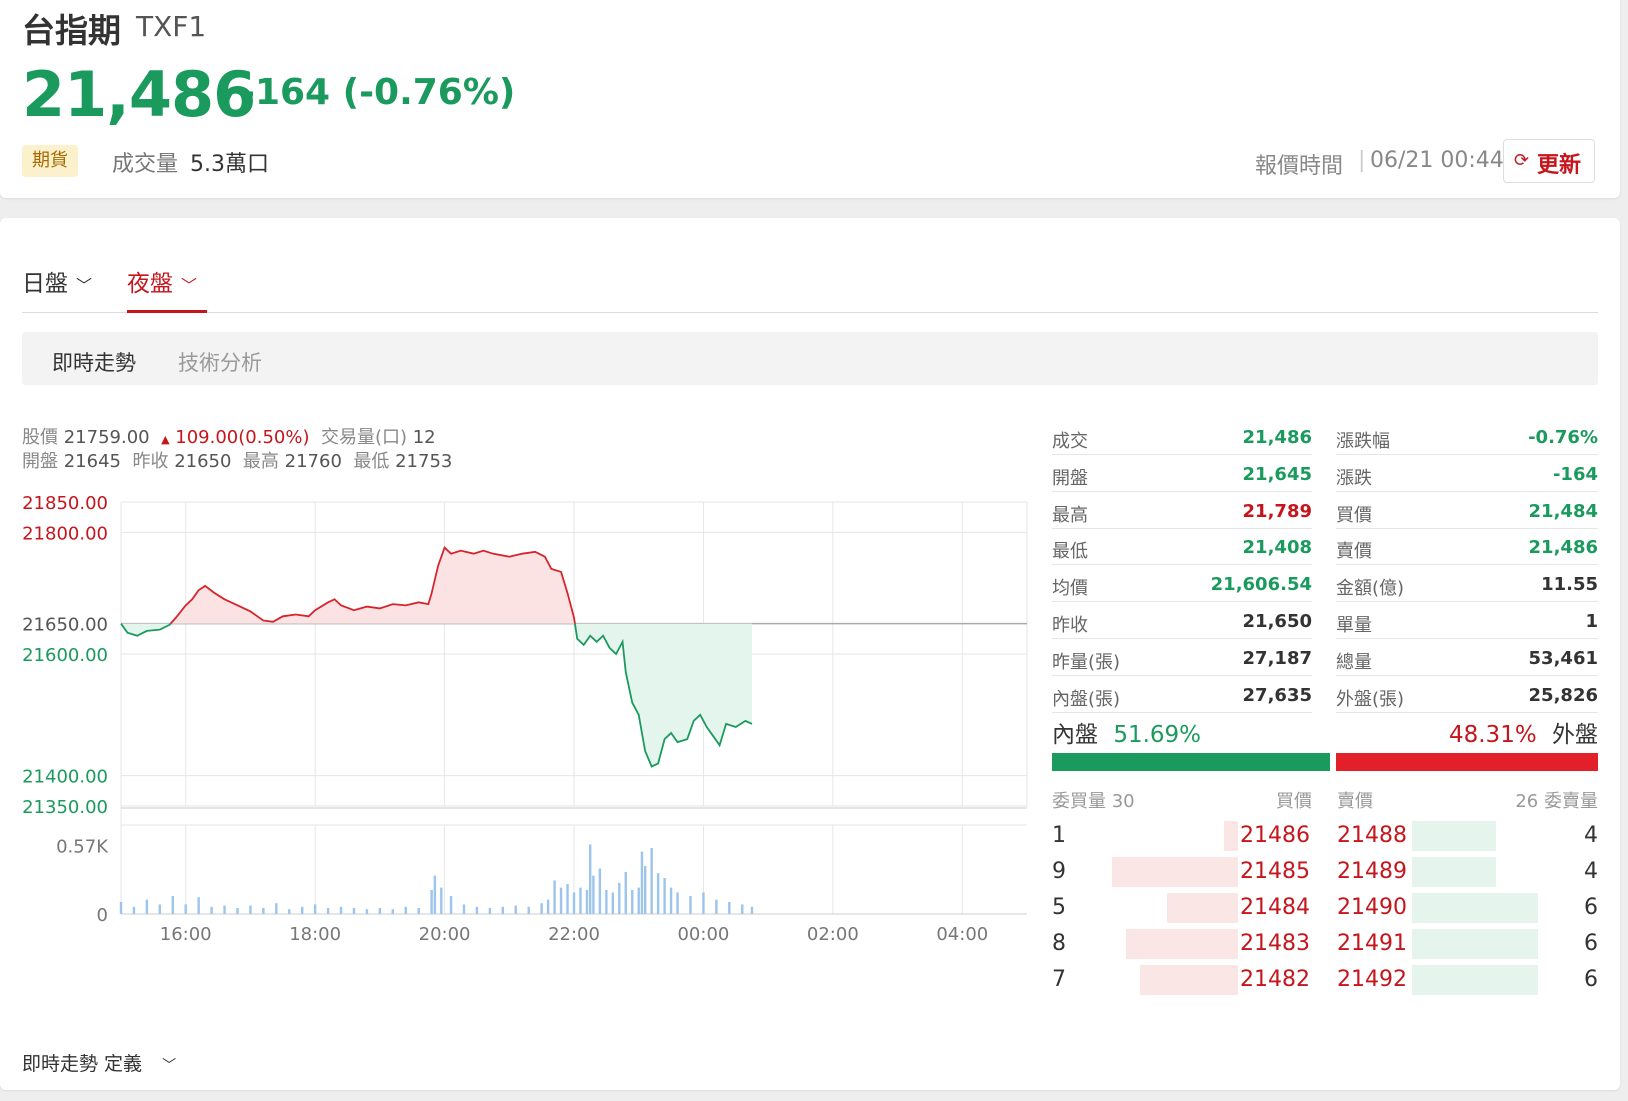 This screenshot has width=1628, height=1101. What do you see at coordinates (1070, 589) in the screenshot?
I see `stat-label: 均價` at bounding box center [1070, 589].